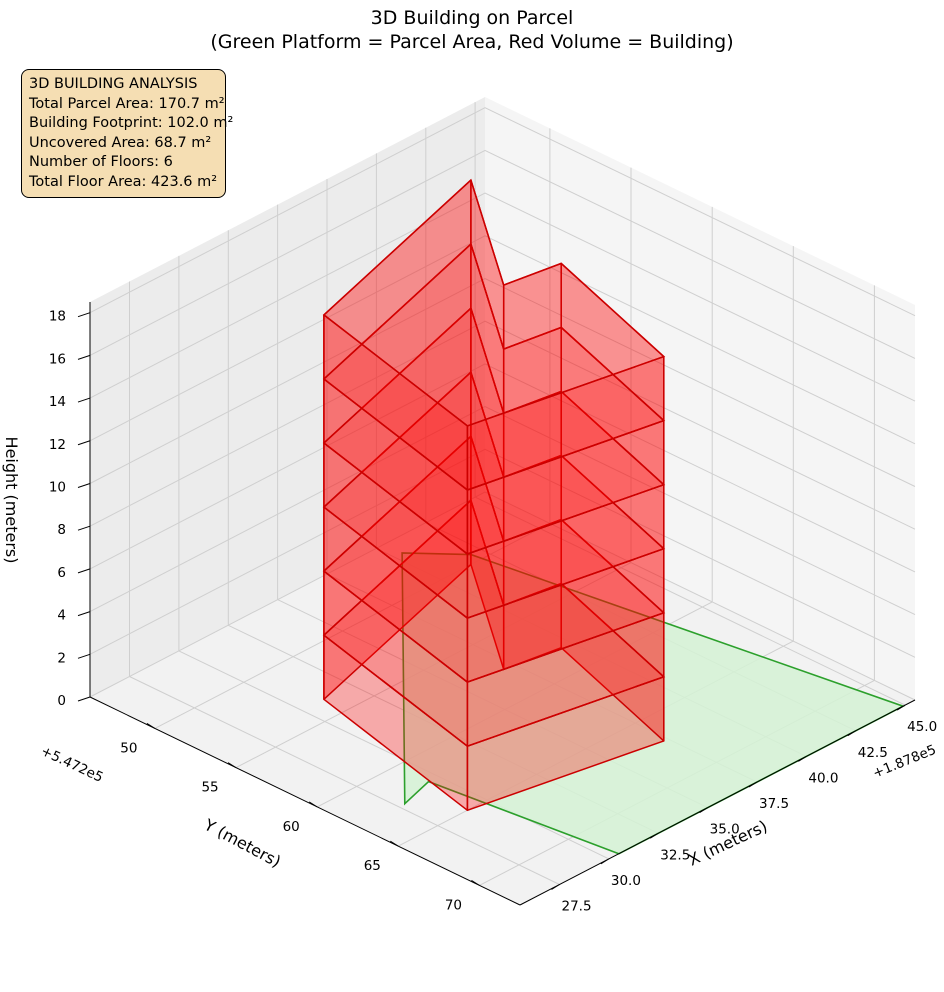 The image size is (944, 992). What do you see at coordinates (101, 162) in the screenshot?
I see `info-number-of-floors: Number of Floors: 6` at bounding box center [101, 162].